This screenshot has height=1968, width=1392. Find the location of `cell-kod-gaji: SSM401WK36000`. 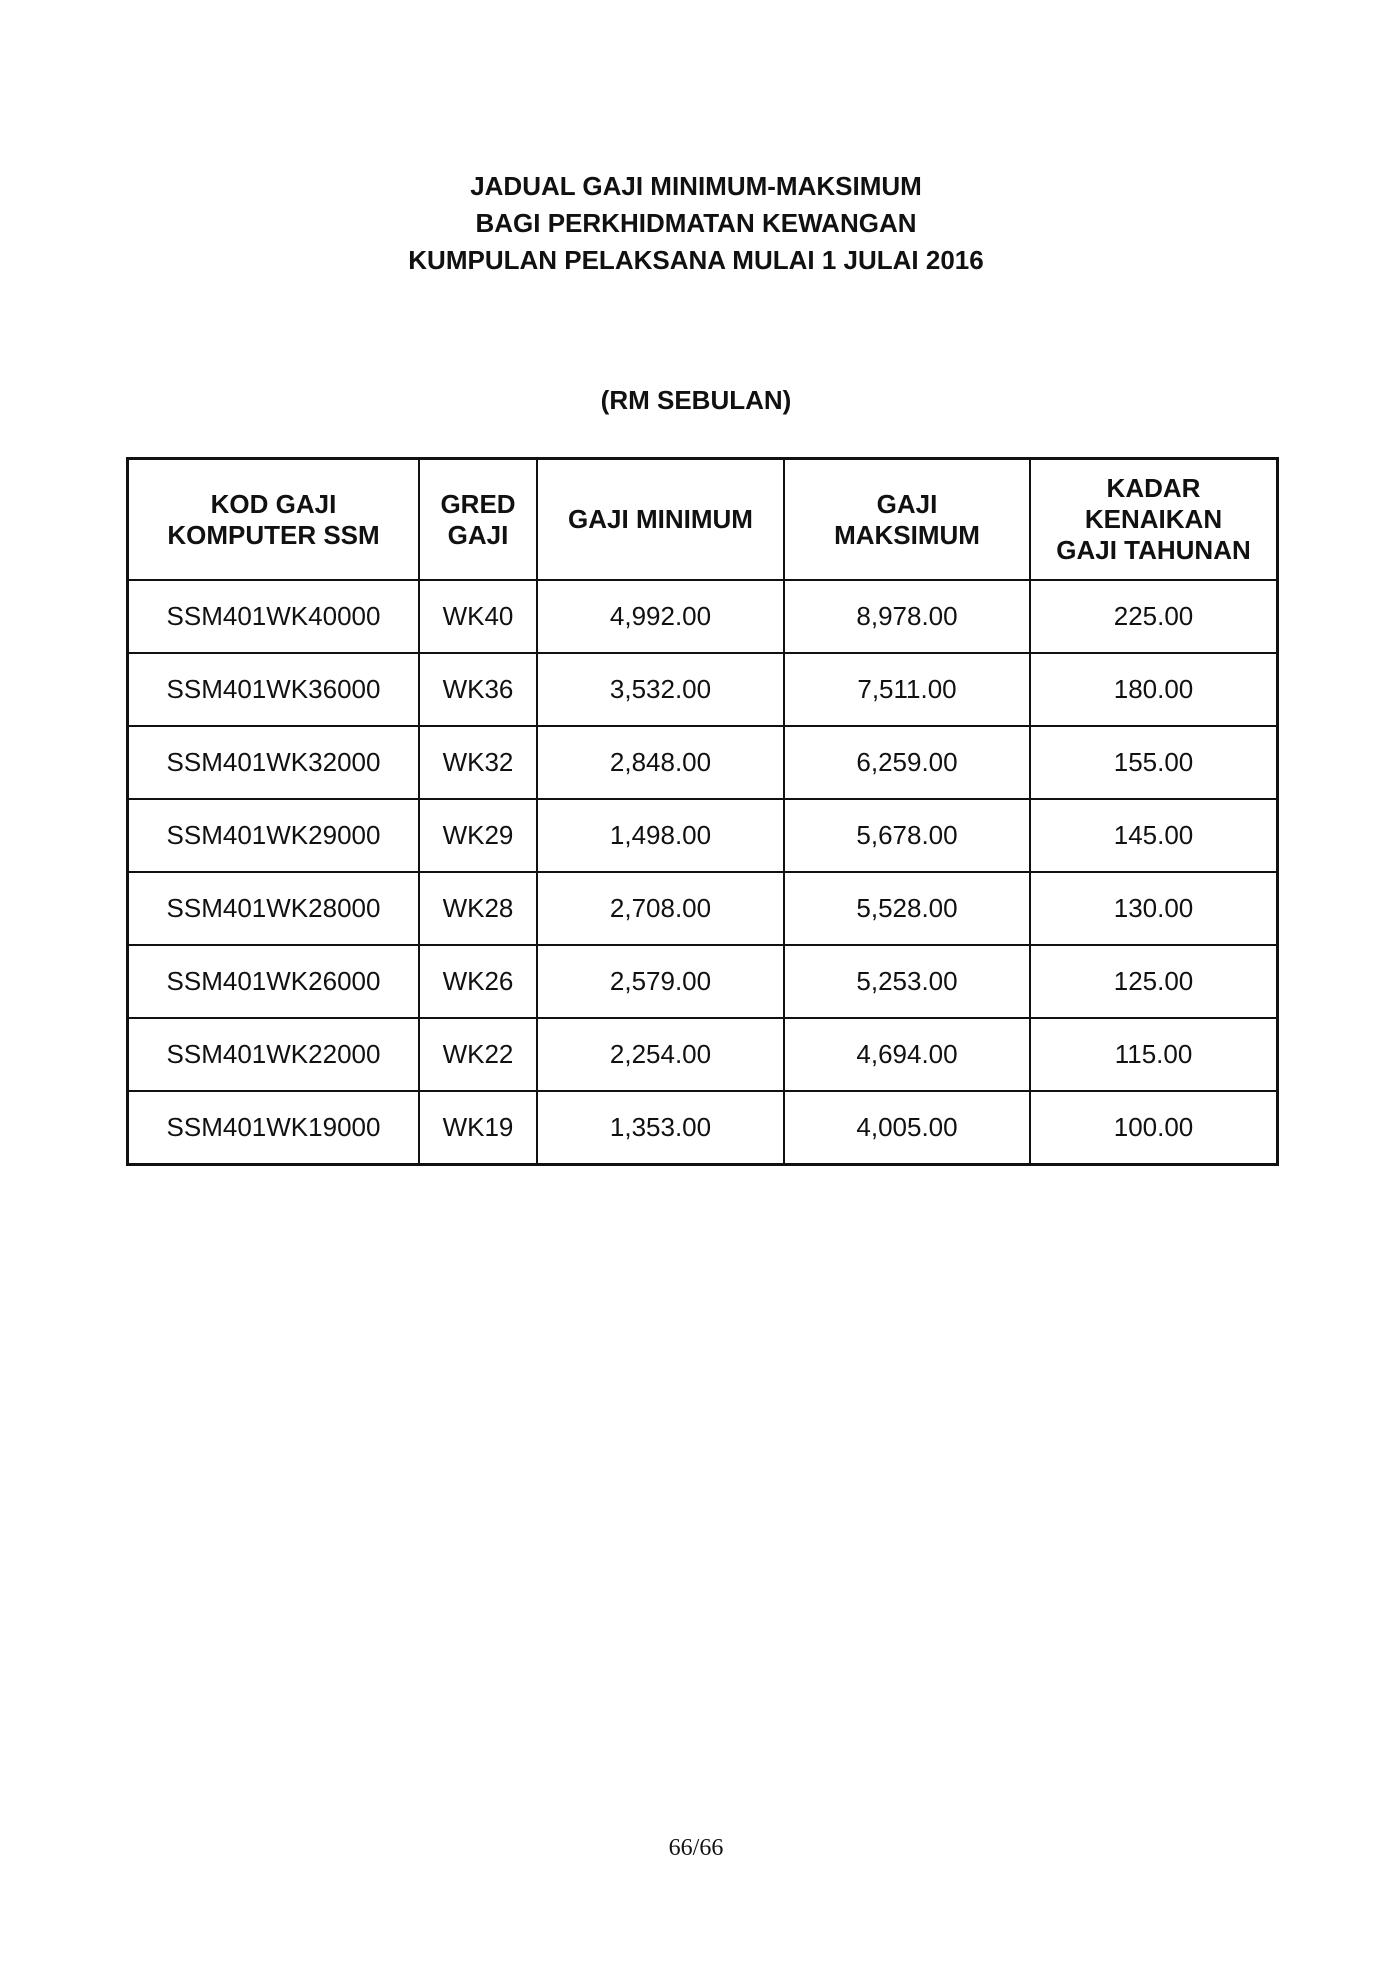

cell-kod-gaji: SSM401WK36000 is located at coordinates (273, 689).